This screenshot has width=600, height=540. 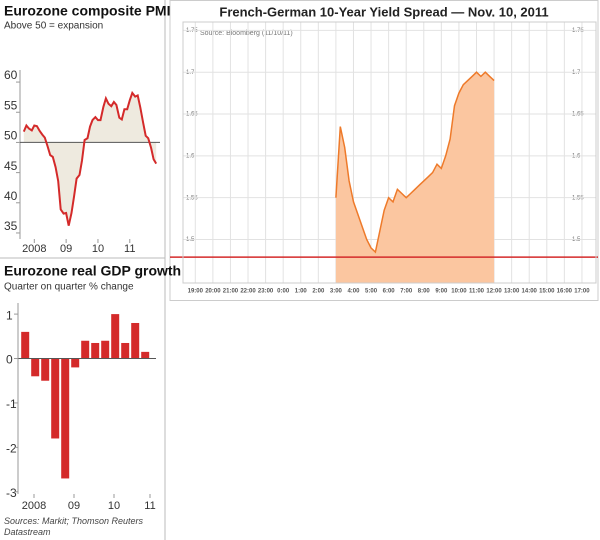 What do you see at coordinates (582, 292) in the screenshot?
I see `x-tick-label: 17:00` at bounding box center [582, 292].